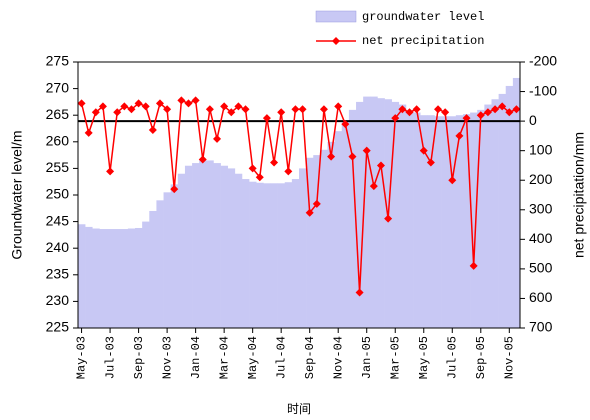 The width and height of the screenshot is (590, 420). Describe the element at coordinates (541, 238) in the screenshot. I see `y2-tick-label: 400` at that location.